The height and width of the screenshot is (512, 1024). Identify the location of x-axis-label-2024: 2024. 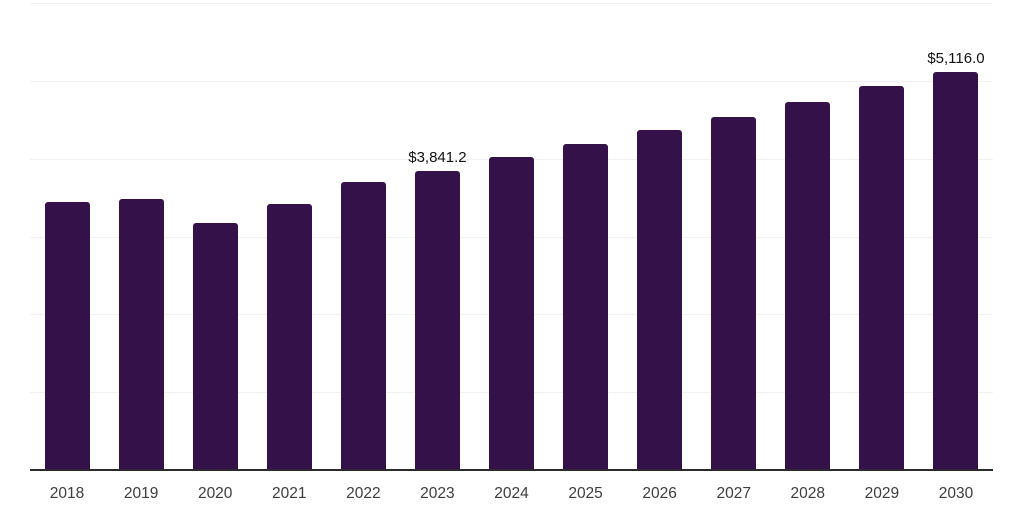
(511, 493).